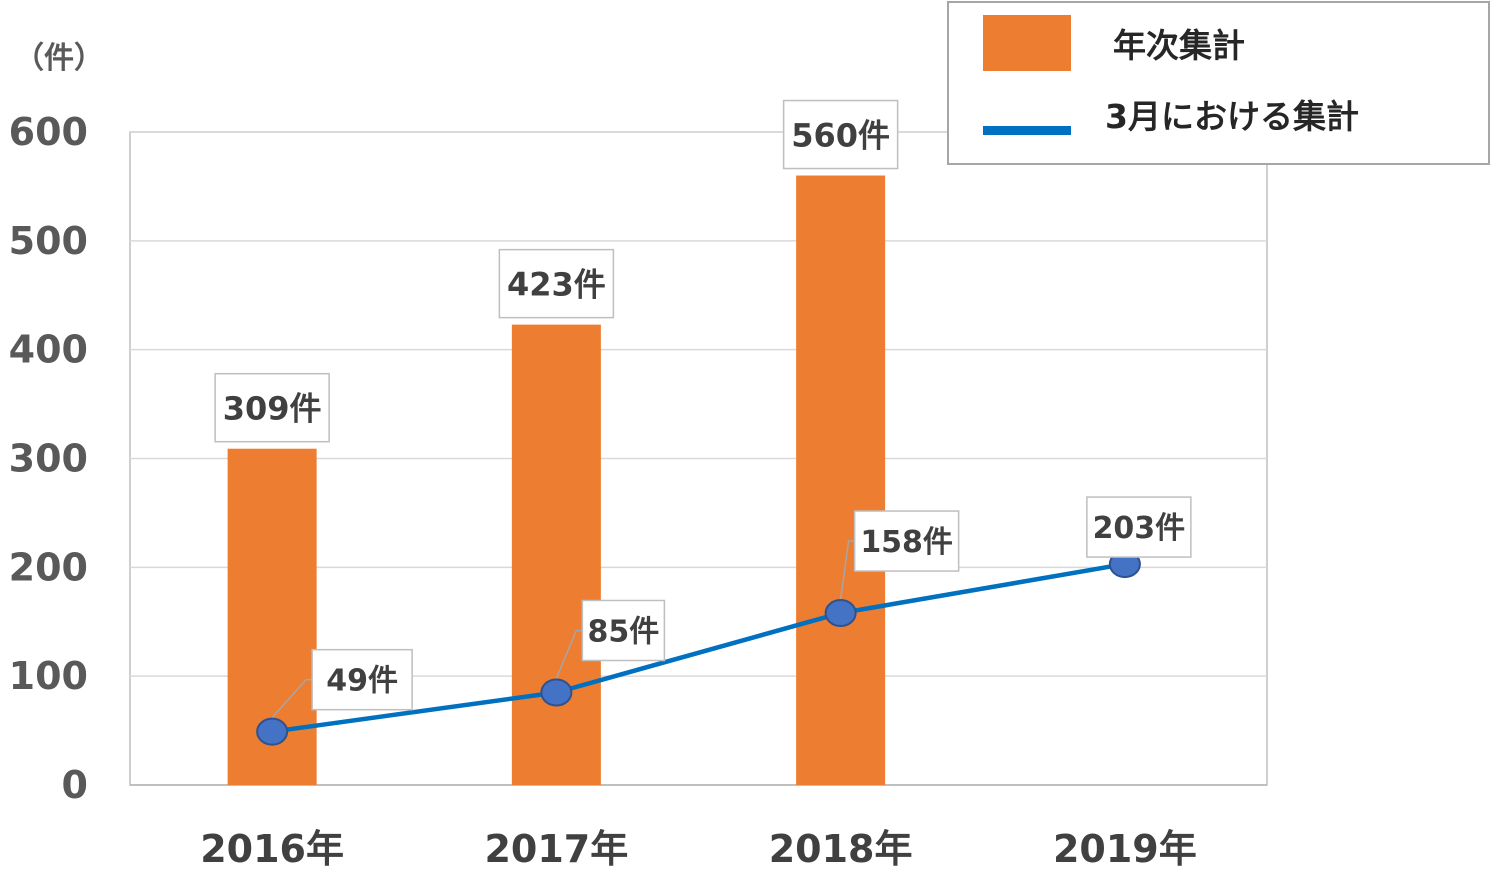  Describe the element at coordinates (1125, 849) in the screenshot. I see `x-tick-label: 2019年` at that location.